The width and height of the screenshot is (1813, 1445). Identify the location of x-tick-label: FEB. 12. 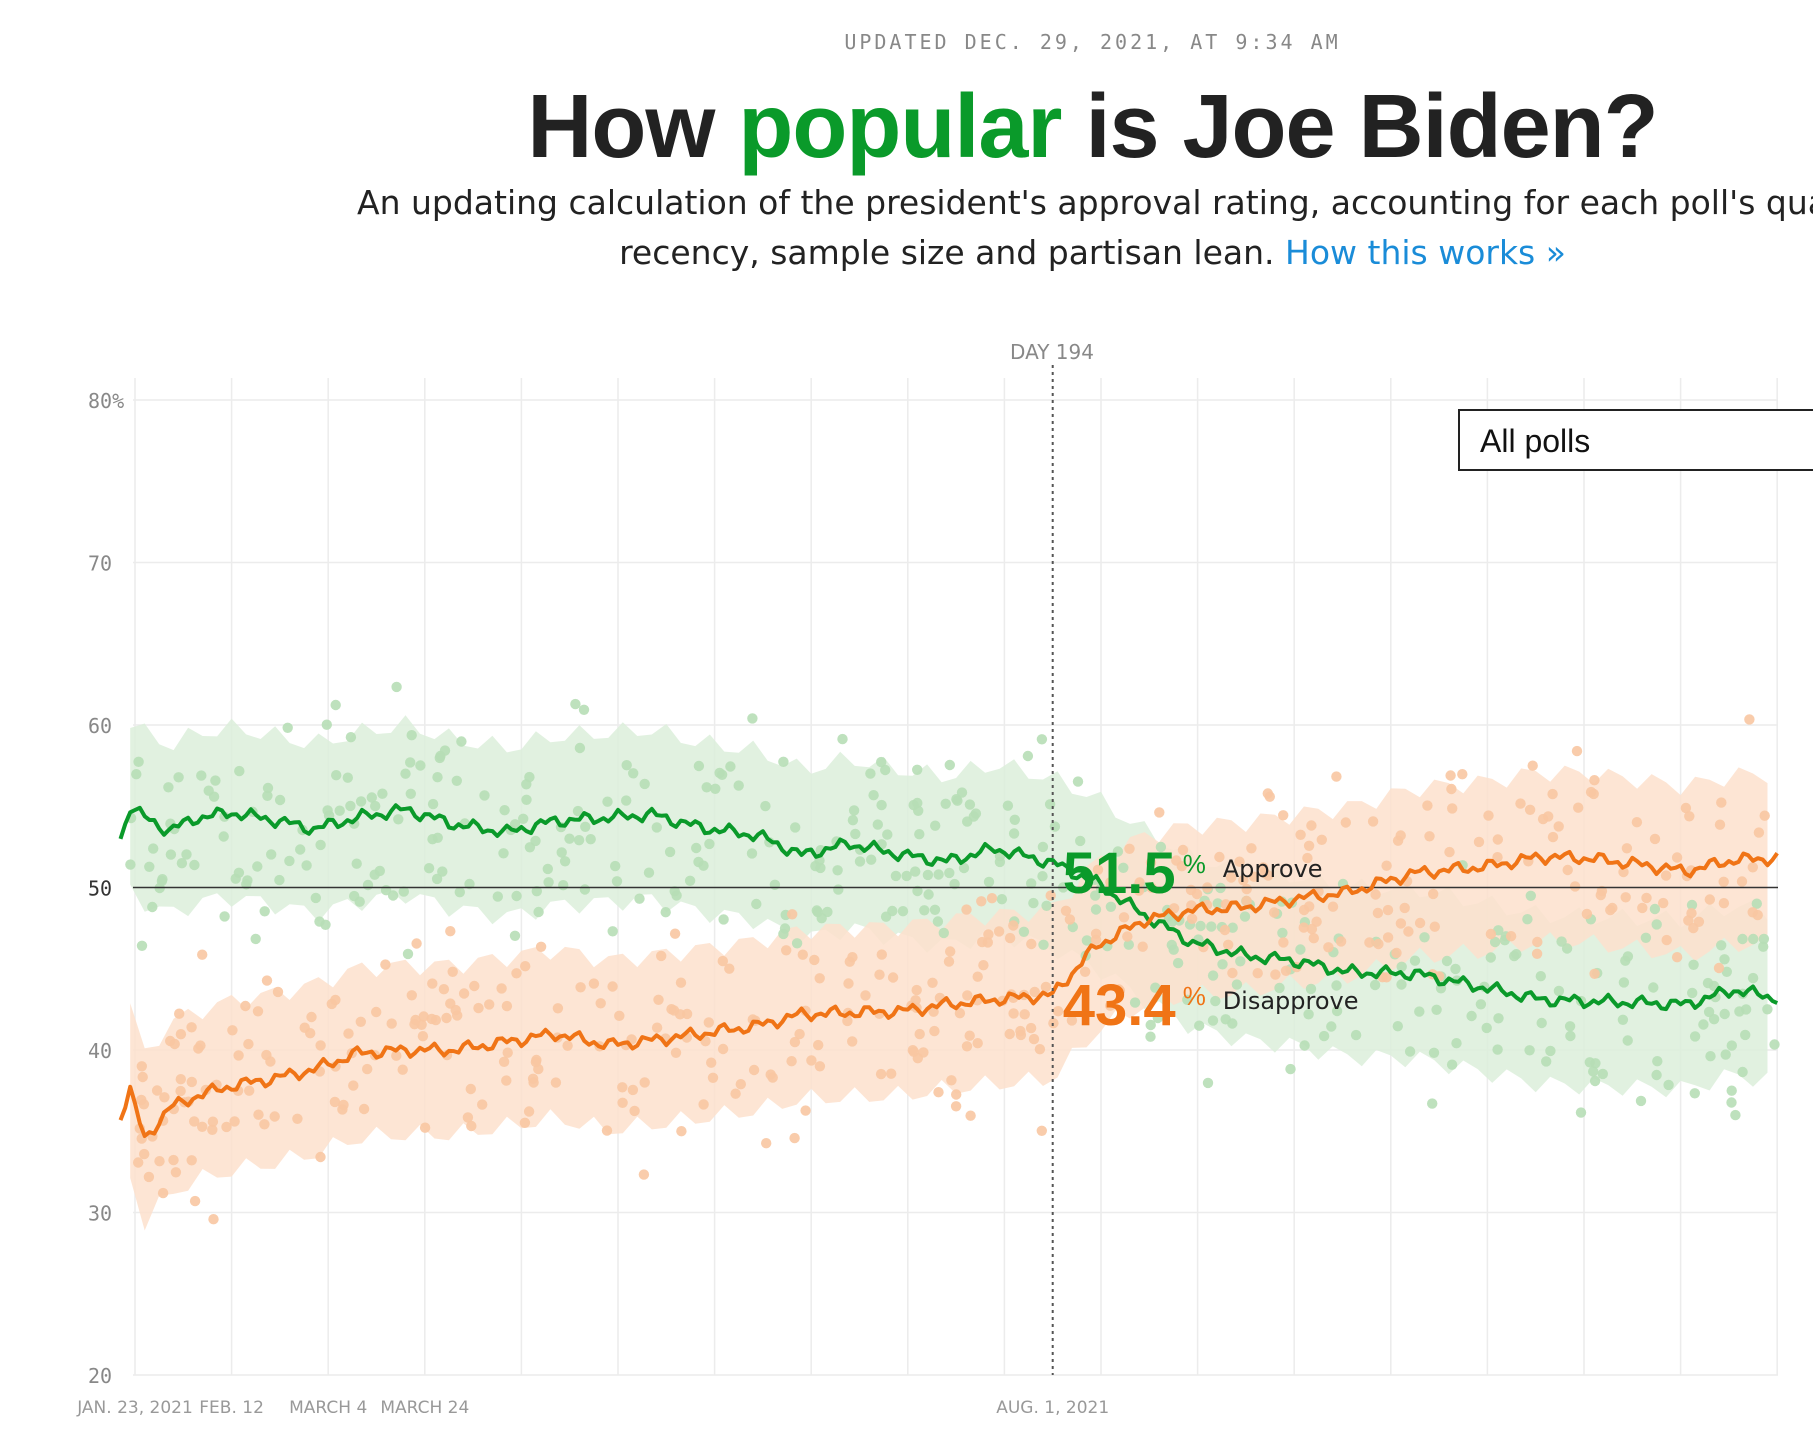
(231, 1408).